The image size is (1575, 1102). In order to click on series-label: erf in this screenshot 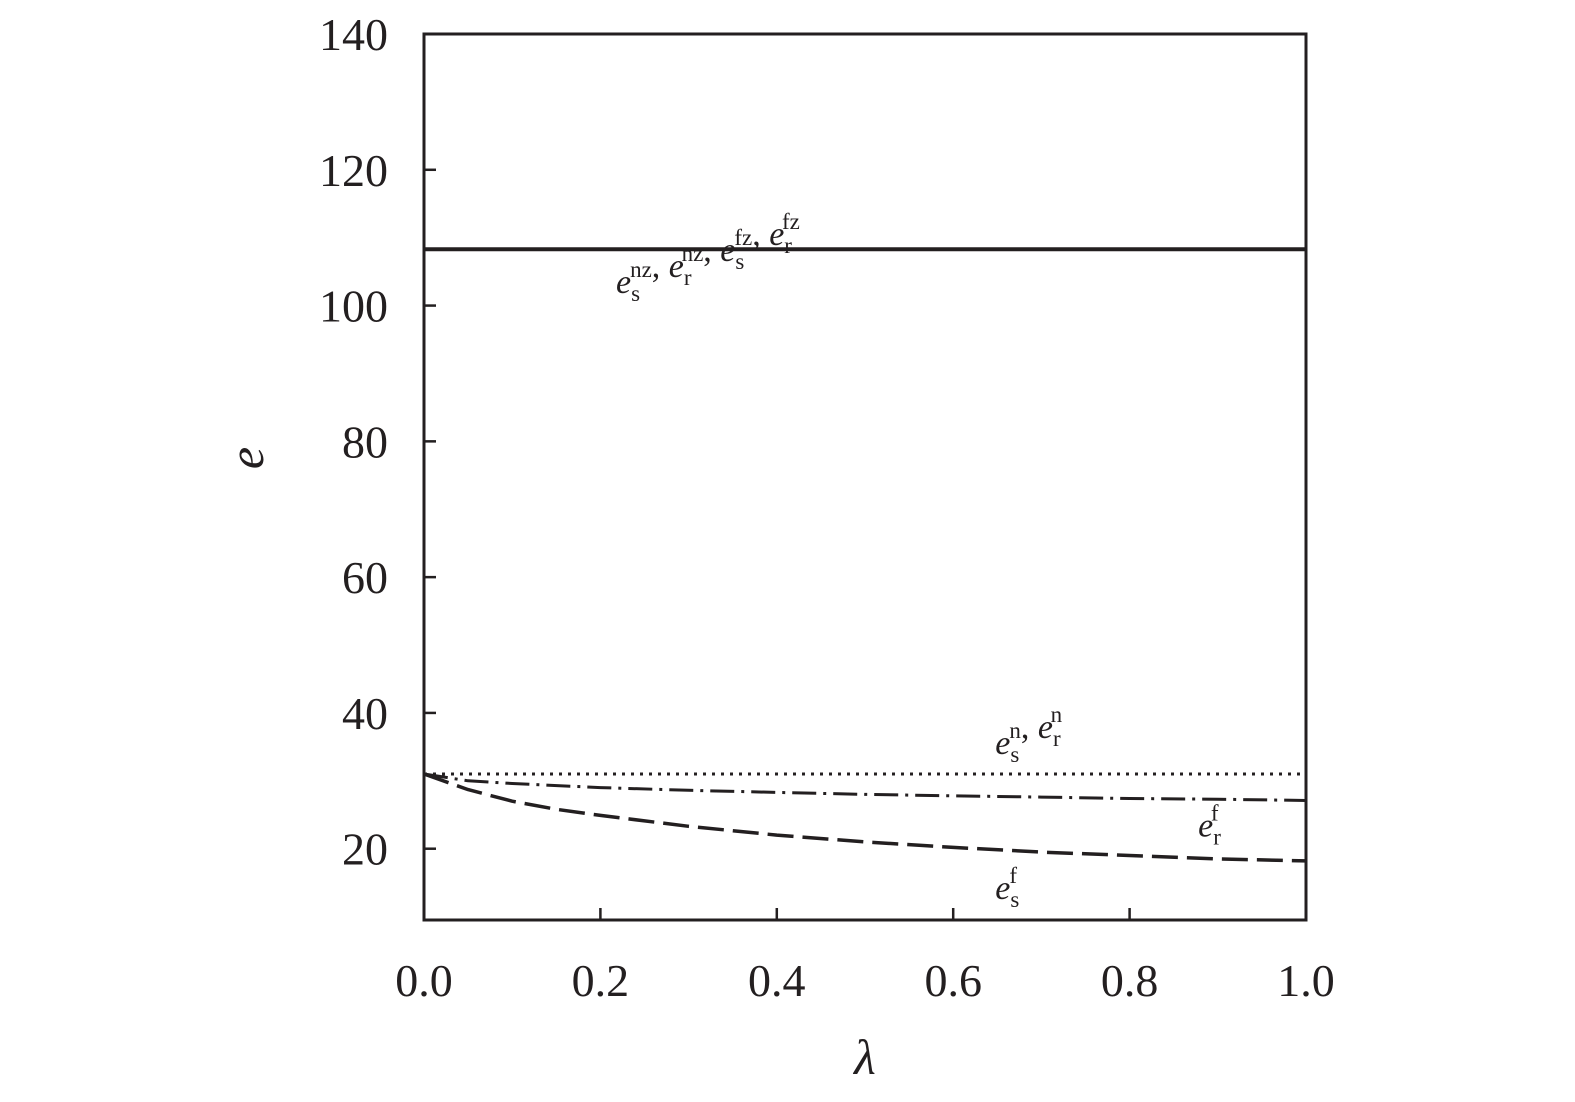, I will do `click(1209, 825)`.